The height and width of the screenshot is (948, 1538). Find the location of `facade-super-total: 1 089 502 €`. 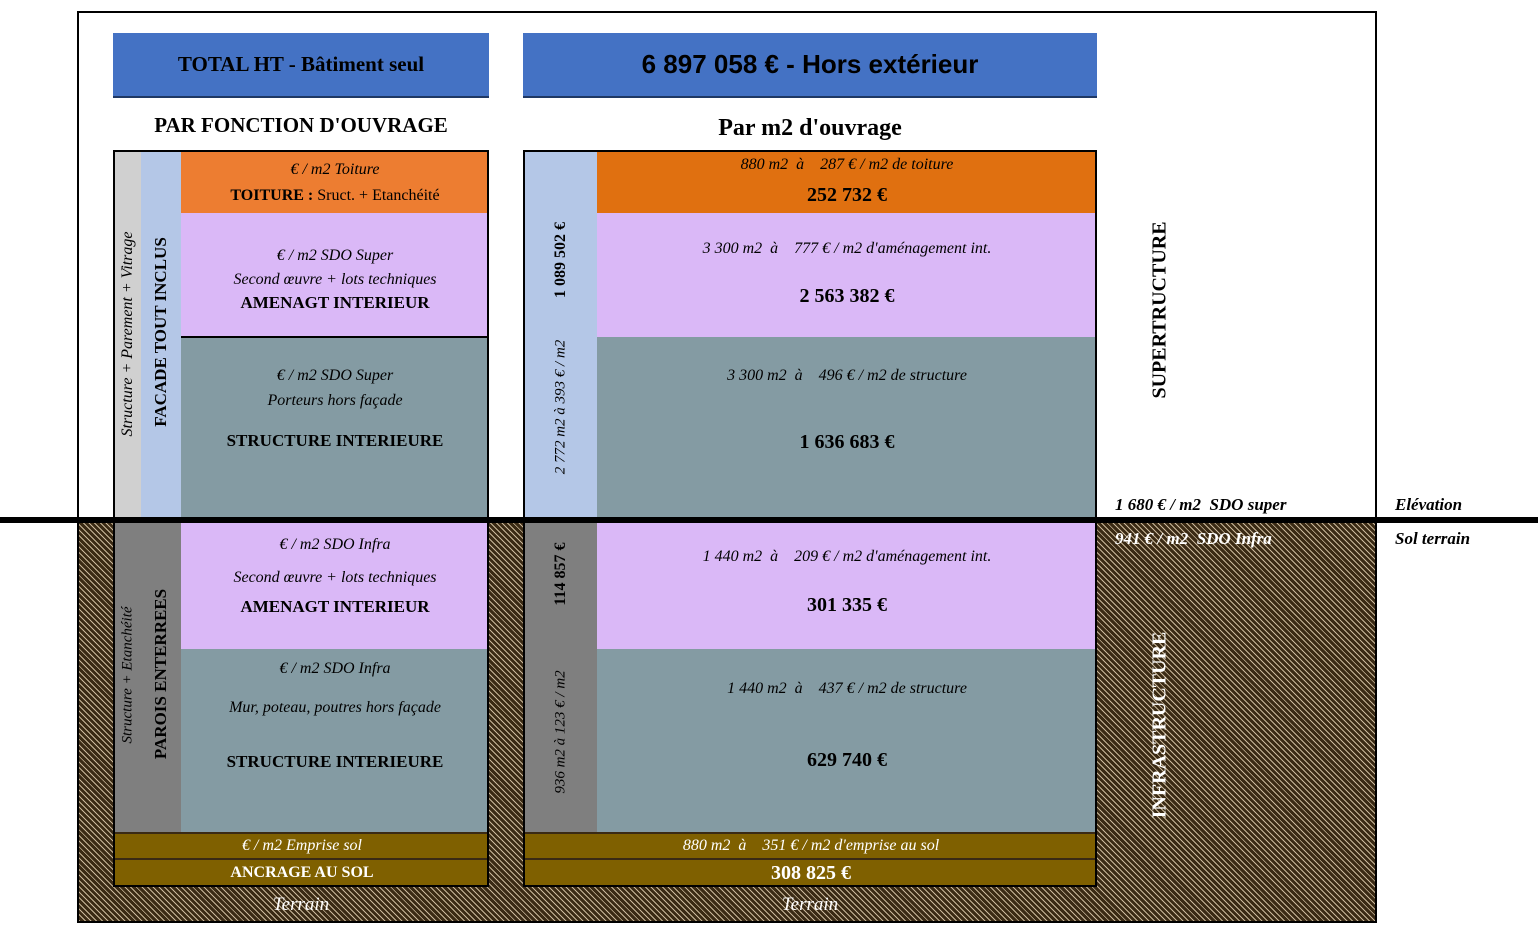

facade-super-total: 1 089 502 € is located at coordinates (560, 260).